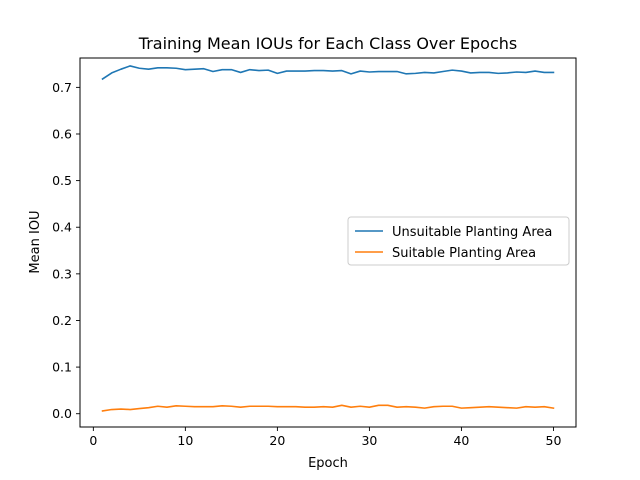 The image size is (640, 480). I want to click on y-tick-label: 0.5, so click(62, 180).